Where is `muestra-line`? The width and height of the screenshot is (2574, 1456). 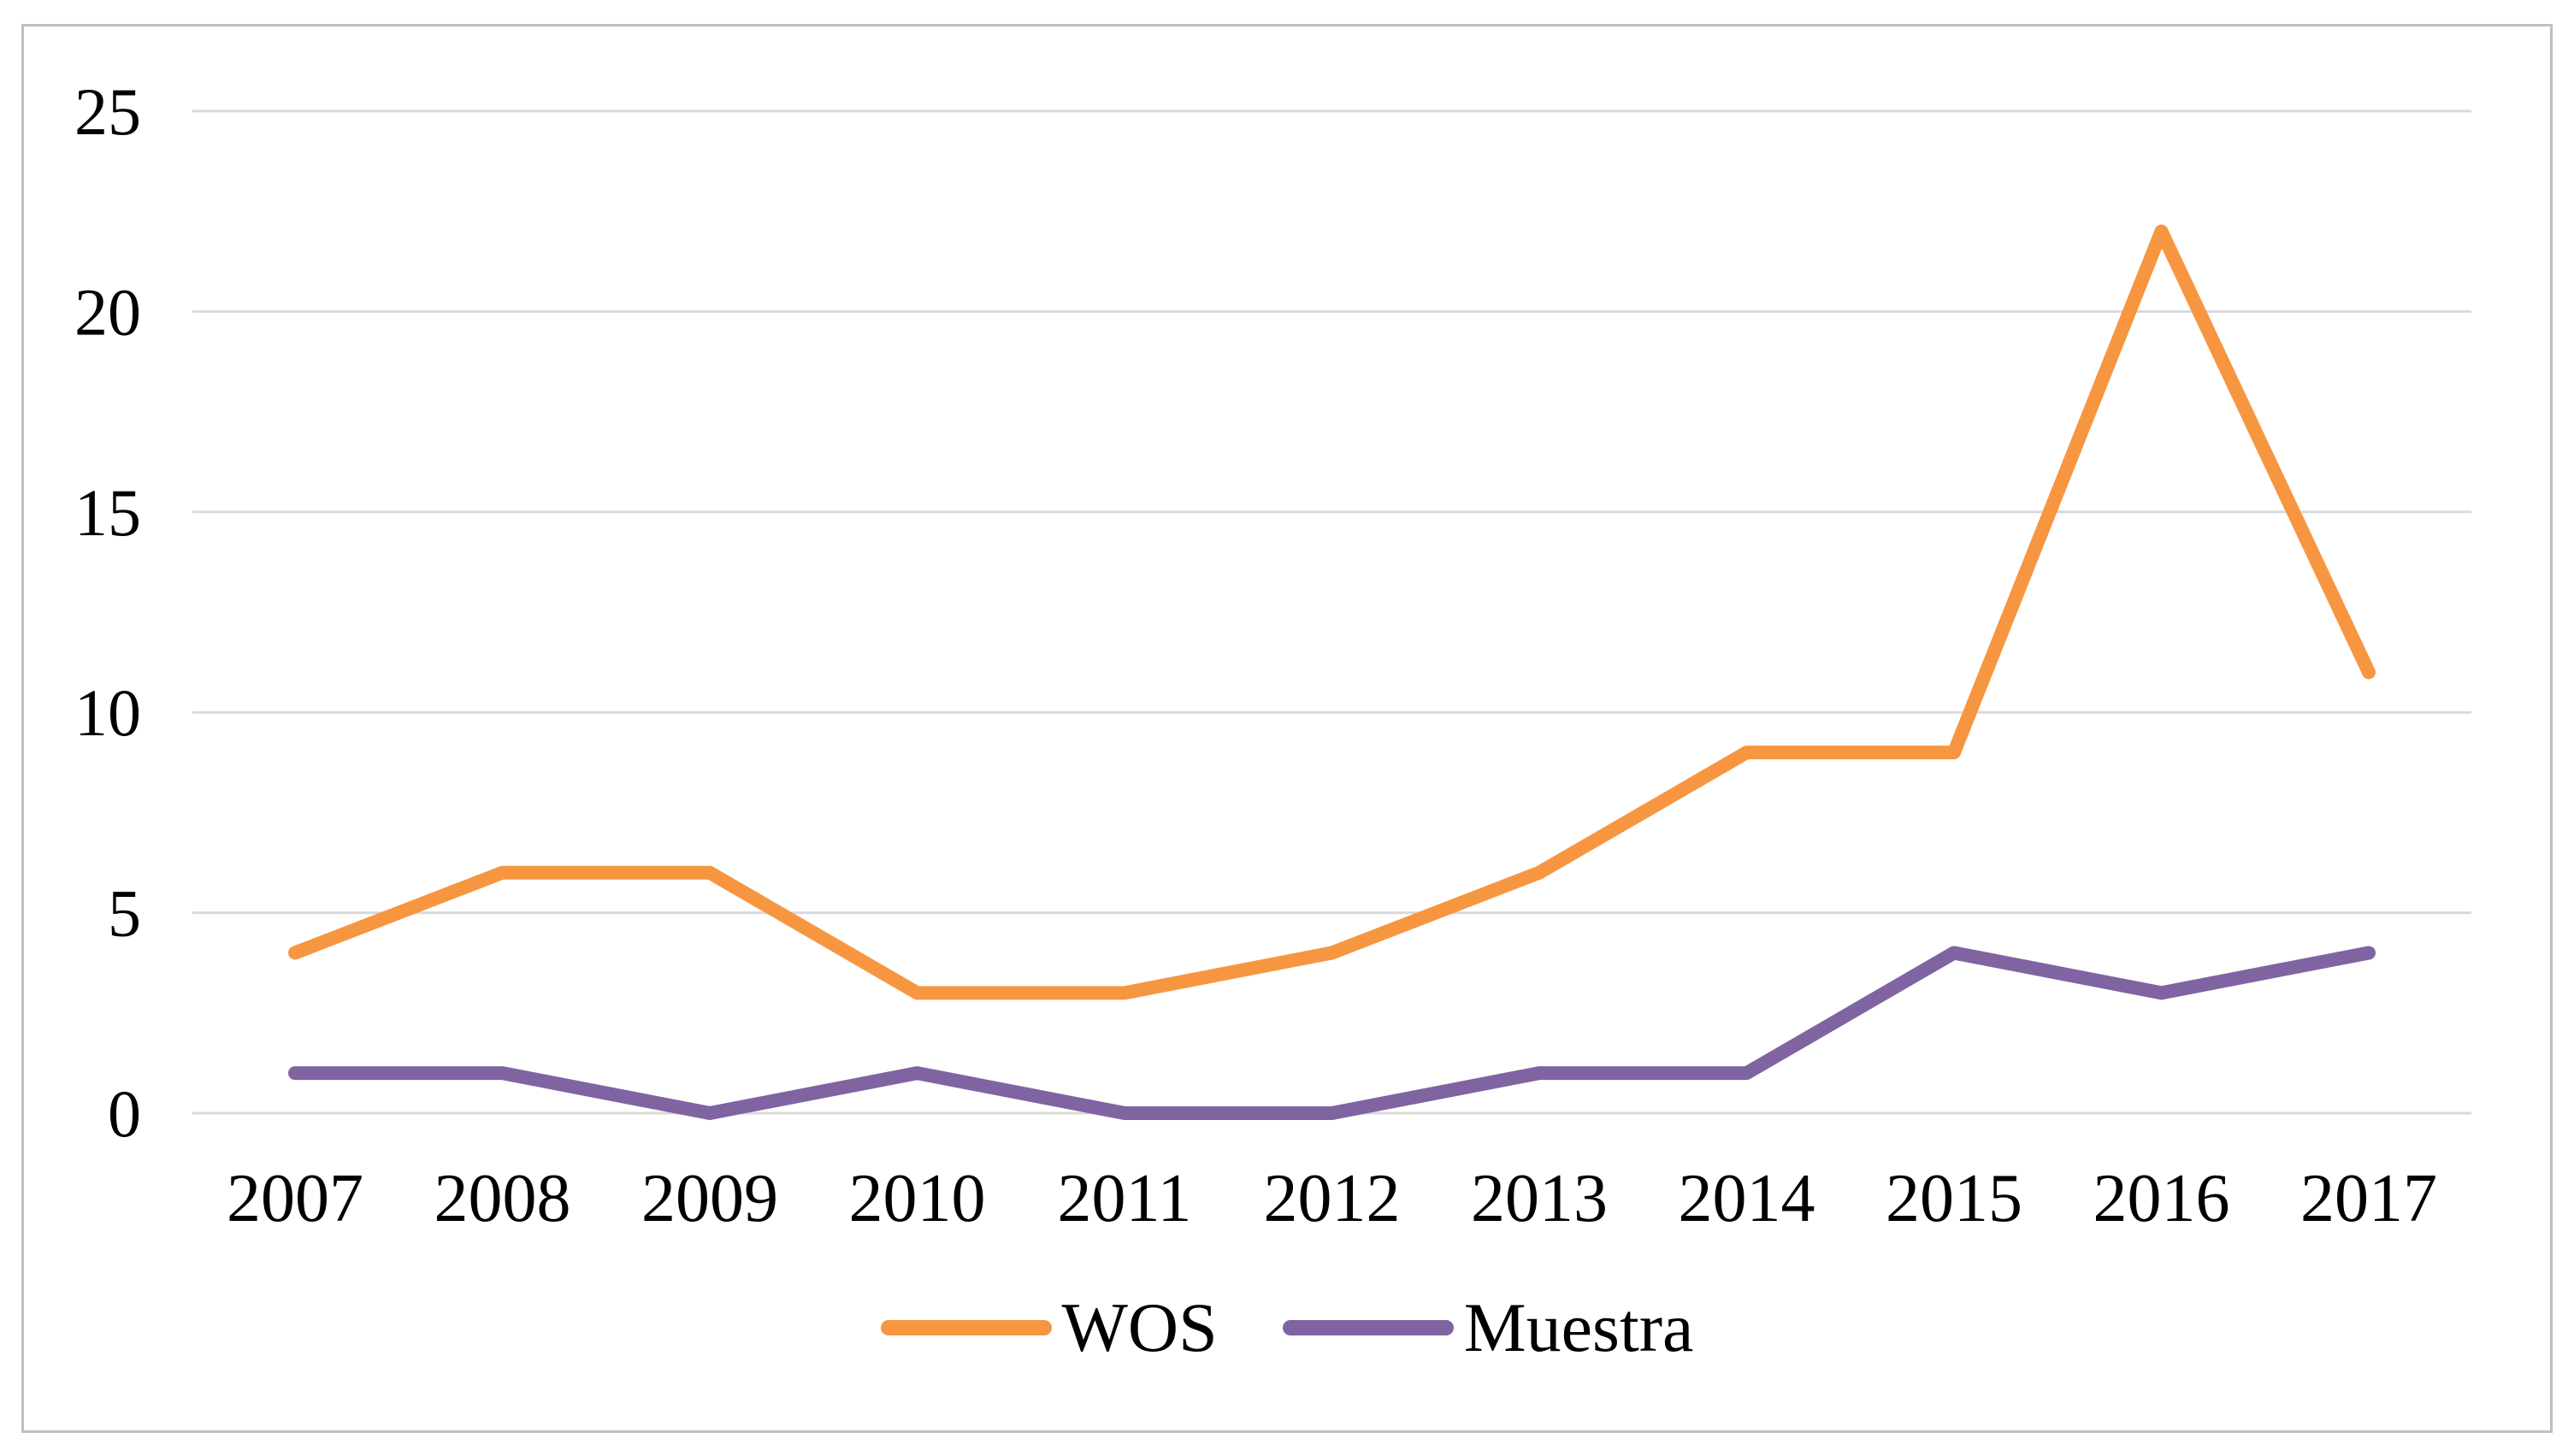 muestra-line is located at coordinates (1332, 1033).